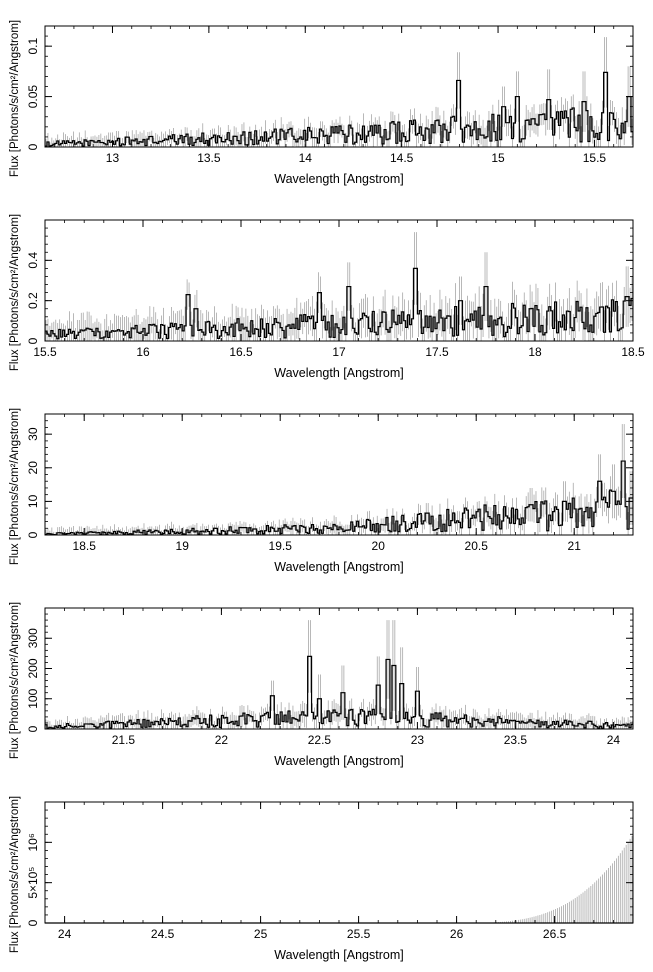 The image size is (653, 972). Describe the element at coordinates (33, 300) in the screenshot. I see `y-tick-label: 0.2` at that location.